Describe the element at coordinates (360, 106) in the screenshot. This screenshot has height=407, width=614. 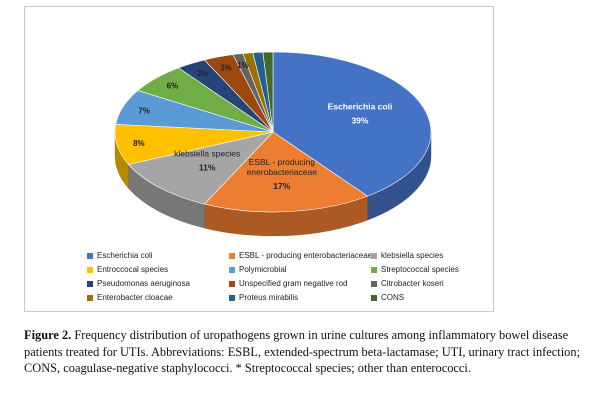
I see `pie-label-name: Escherichia coli` at that location.